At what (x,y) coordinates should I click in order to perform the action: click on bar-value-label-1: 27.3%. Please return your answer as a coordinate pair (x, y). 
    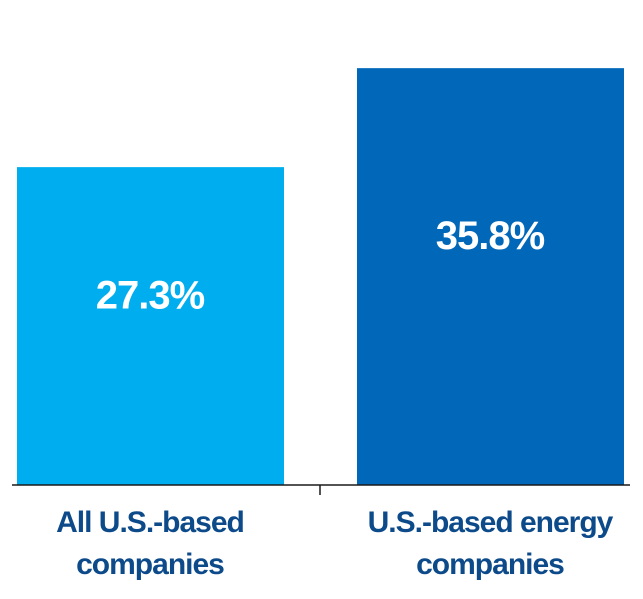
    Looking at the image, I should click on (150, 295).